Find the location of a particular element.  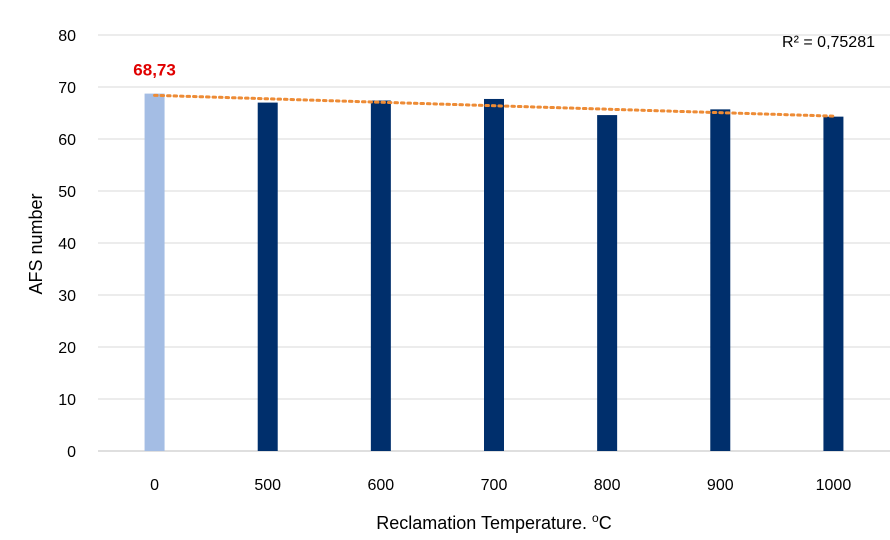

x-tick-label: 1000 is located at coordinates (834, 485).